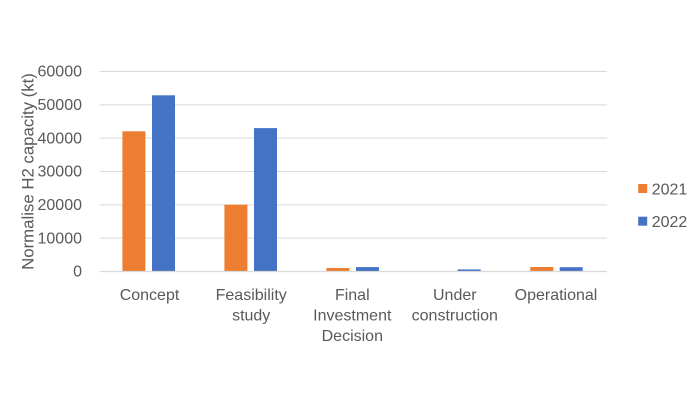  I want to click on svg-text: Final, so click(352, 295).